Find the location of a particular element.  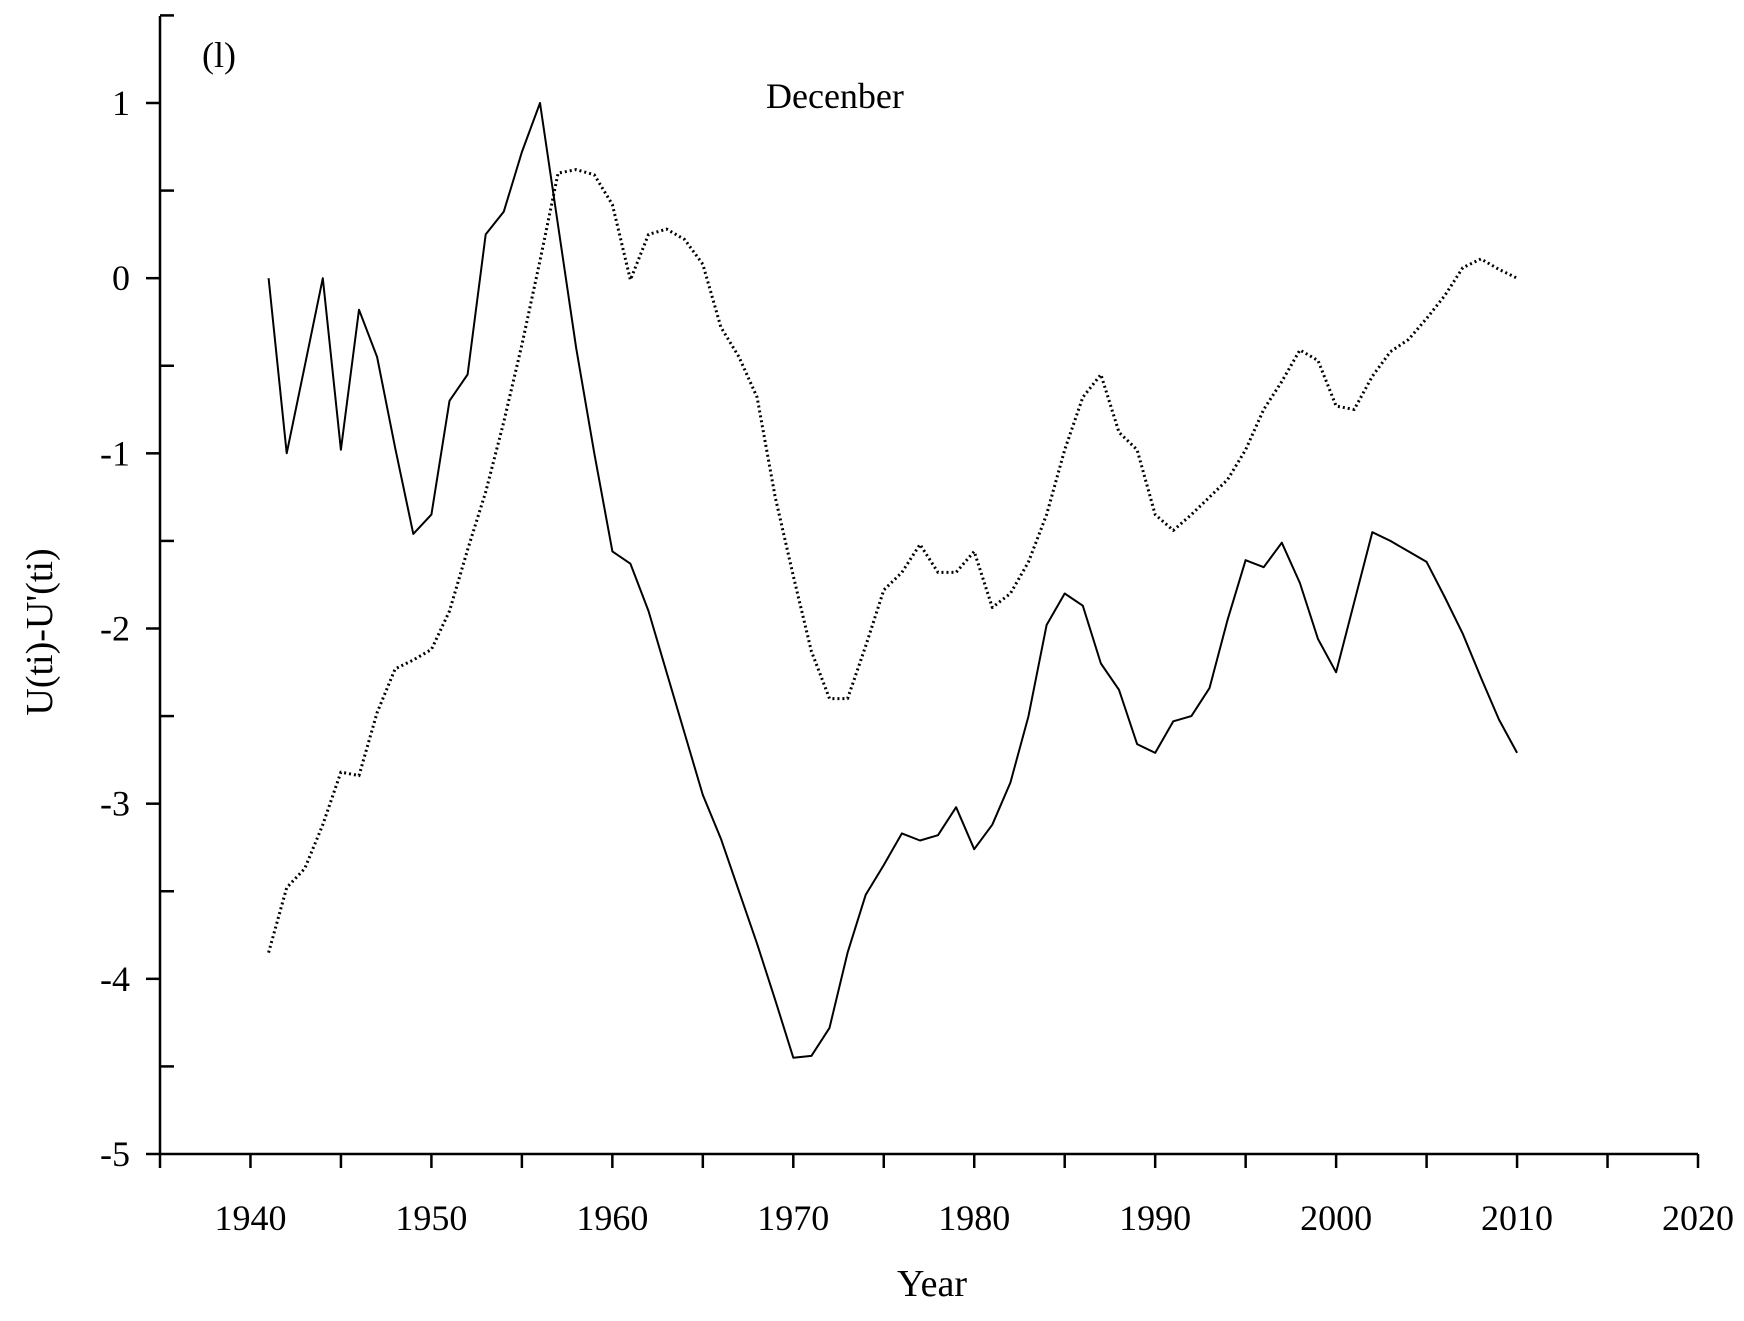

y-tick-label: -3 is located at coordinates (115, 804).